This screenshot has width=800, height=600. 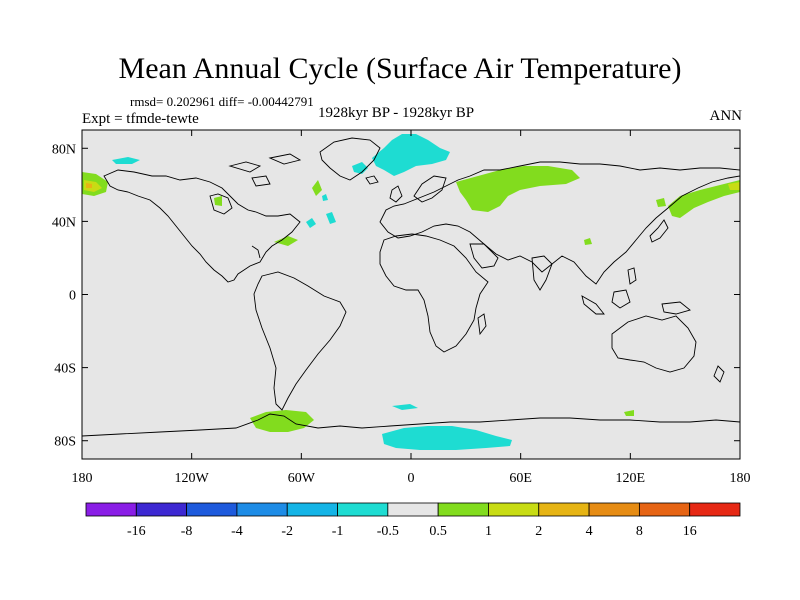 What do you see at coordinates (126, 160) in the screenshot?
I see `labrador-cooling-patch` at bounding box center [126, 160].